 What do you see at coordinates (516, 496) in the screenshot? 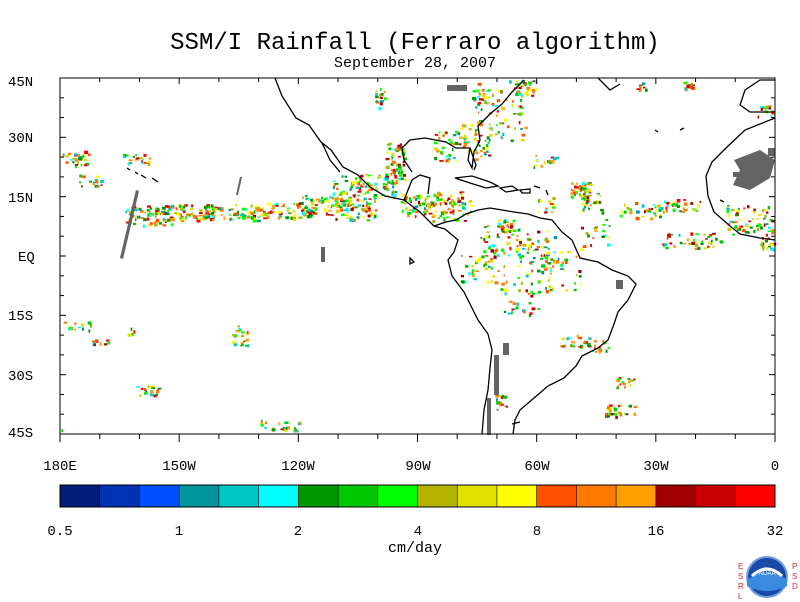
I see `colorbar-swatch` at bounding box center [516, 496].